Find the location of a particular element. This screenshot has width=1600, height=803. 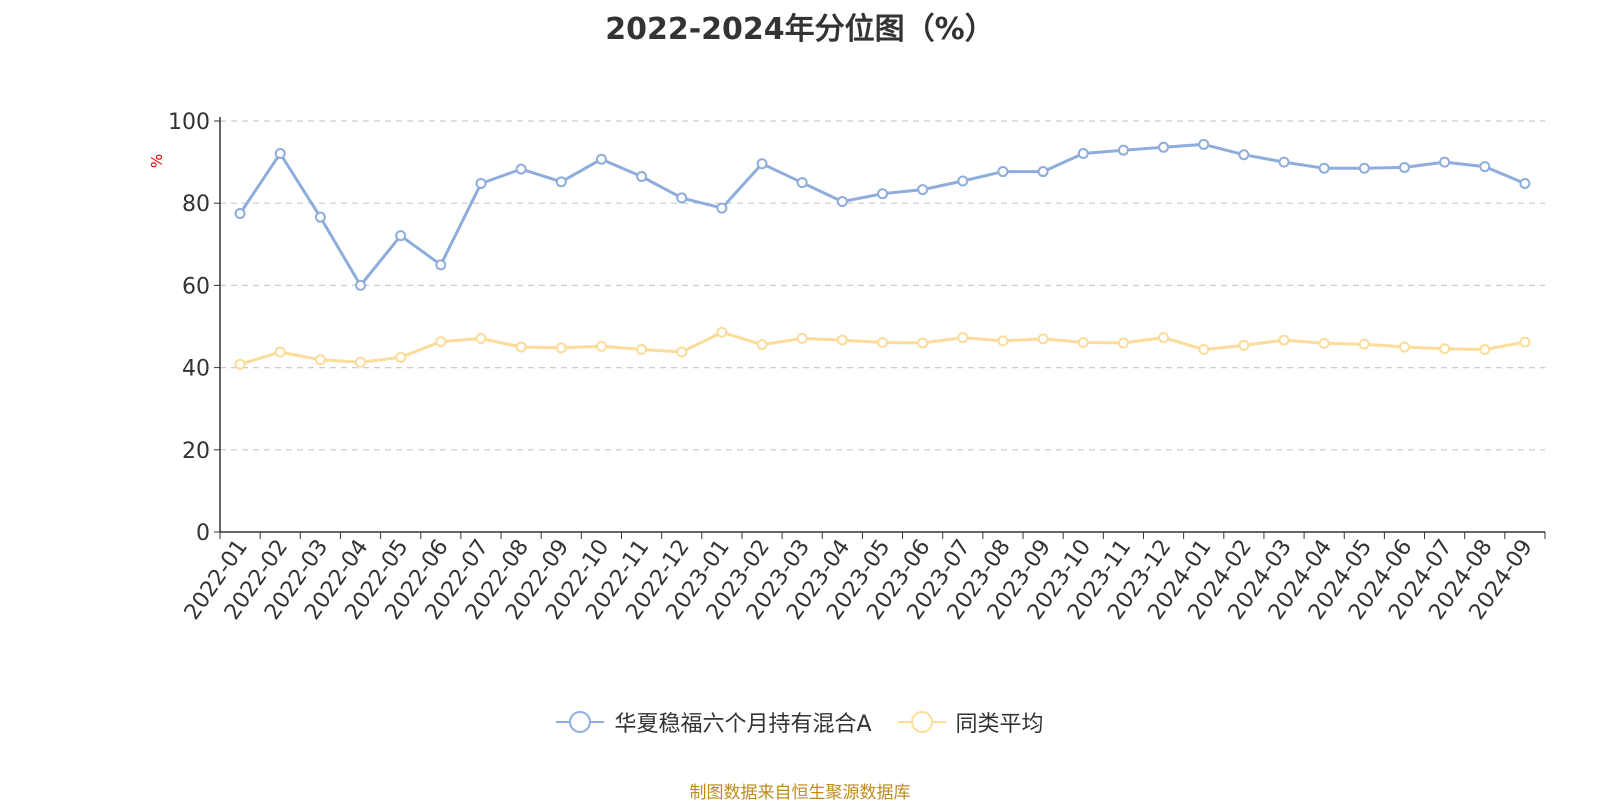

y-axis-label: % is located at coordinates (157, 161).